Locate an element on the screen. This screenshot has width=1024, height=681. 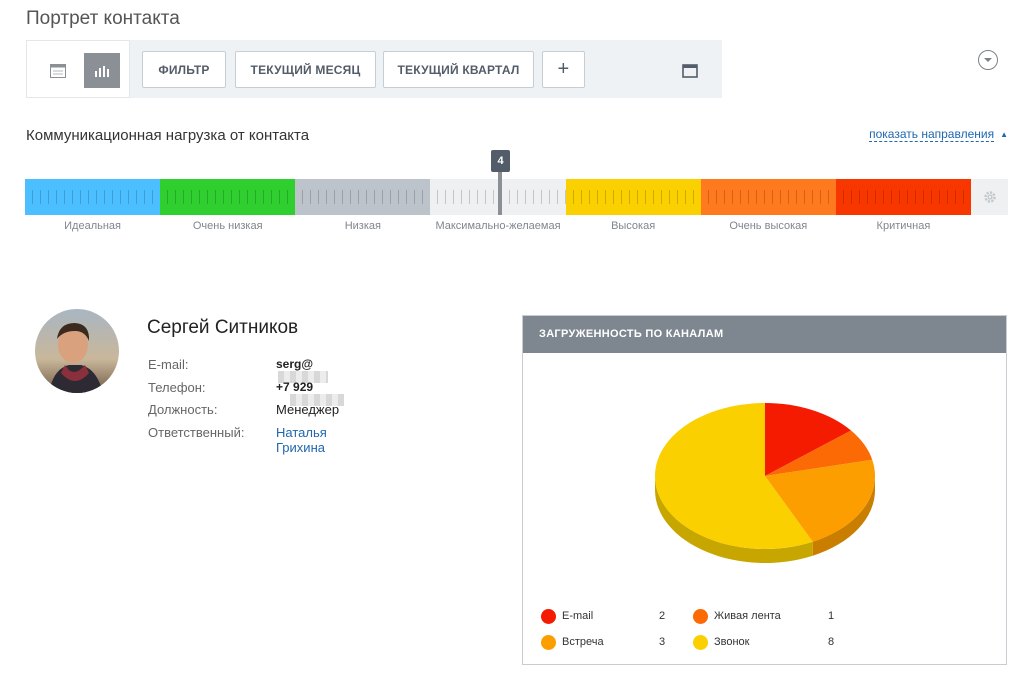
page-title: Портрет контакта is located at coordinates (103, 18).